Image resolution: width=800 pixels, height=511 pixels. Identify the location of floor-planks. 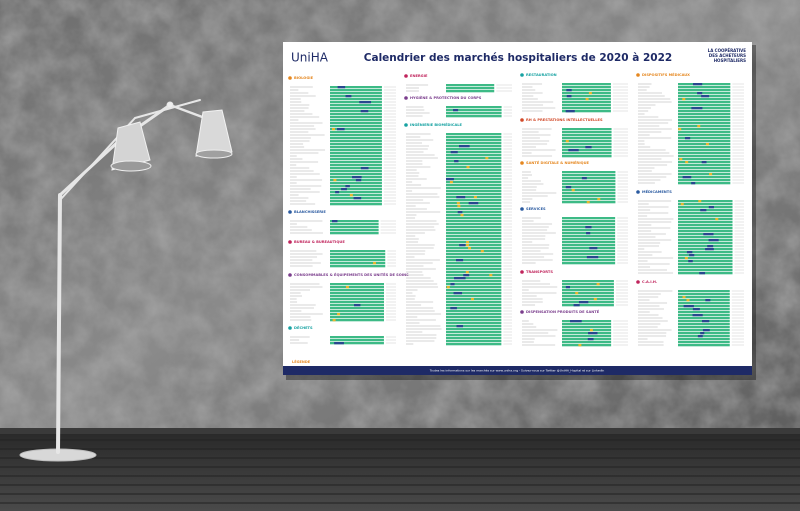
(400, 471).